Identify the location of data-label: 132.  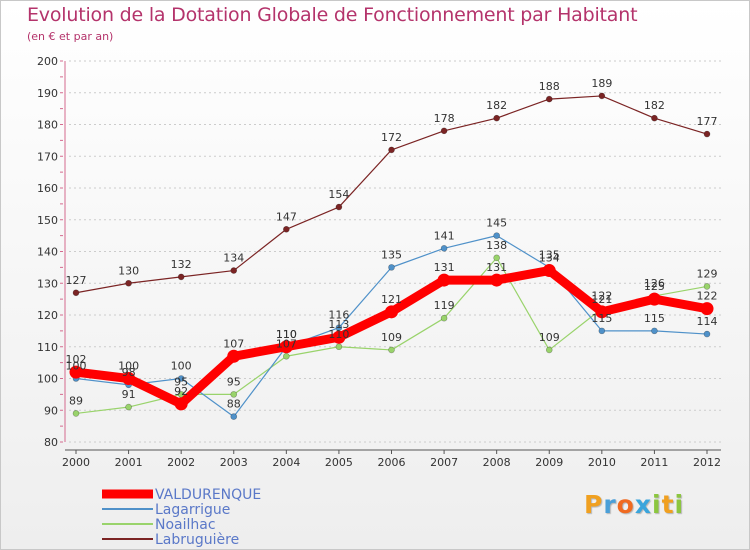
(181, 264).